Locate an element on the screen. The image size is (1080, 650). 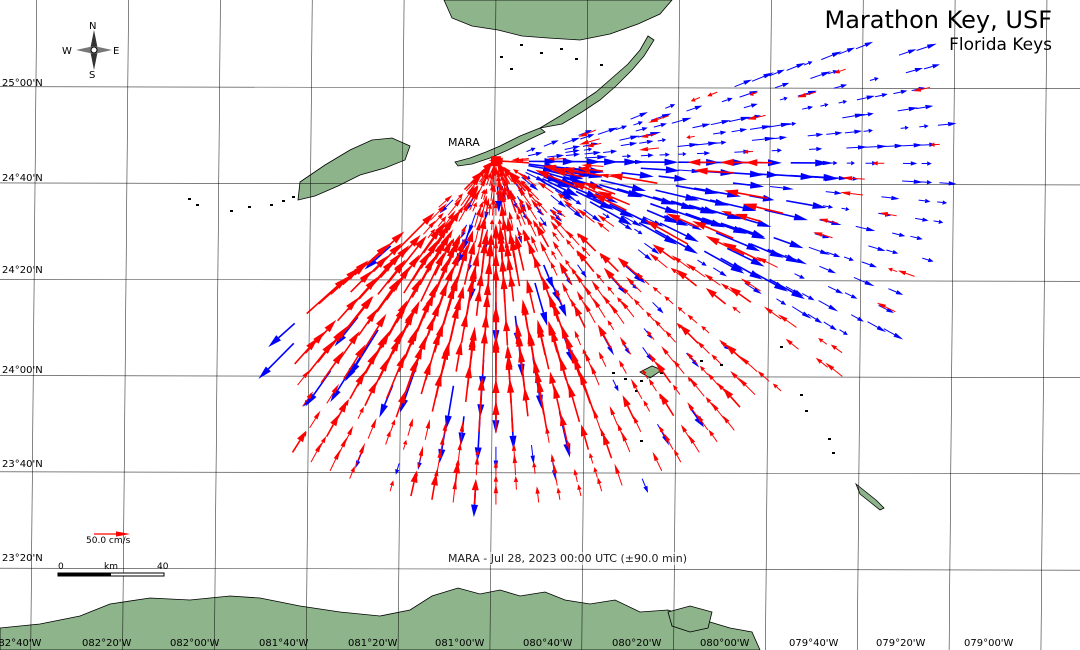
graticule-lat-line is located at coordinates (540, 473).